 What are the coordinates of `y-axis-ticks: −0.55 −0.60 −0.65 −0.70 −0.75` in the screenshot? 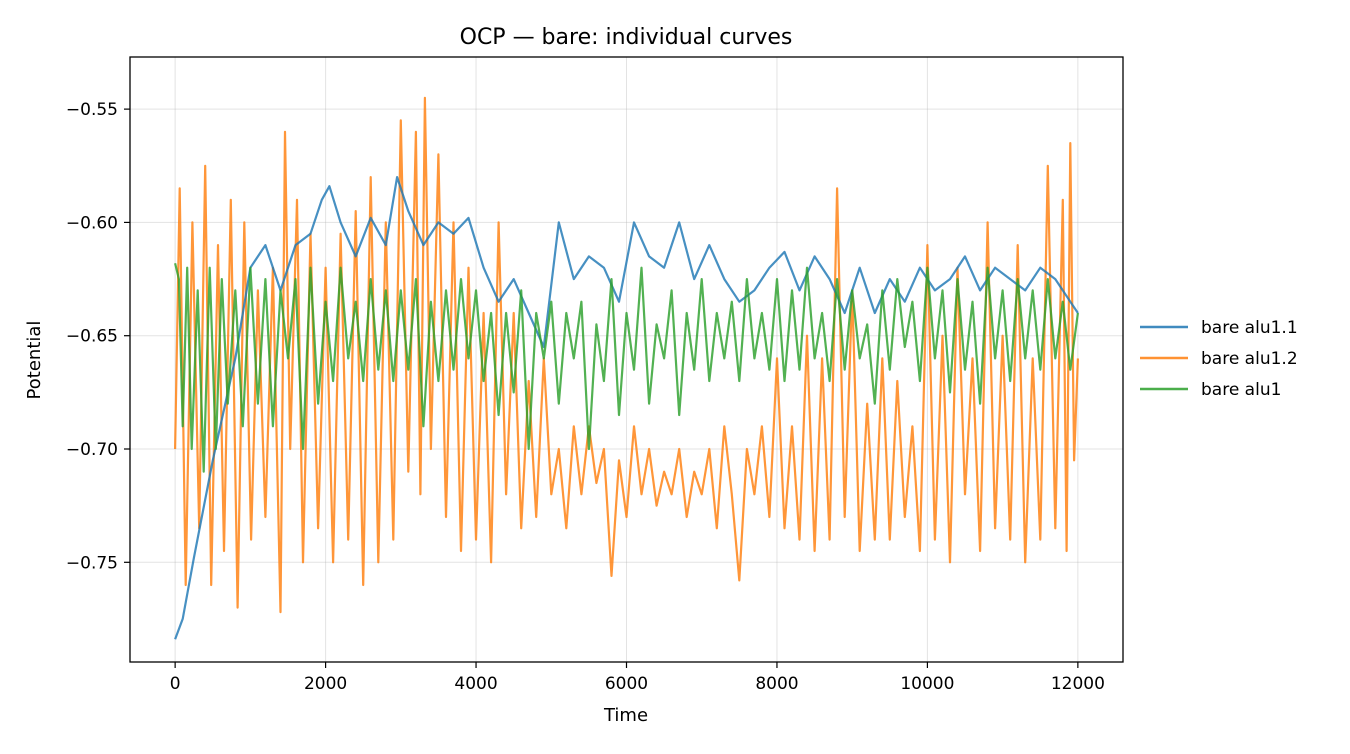 It's located at (98, 336).